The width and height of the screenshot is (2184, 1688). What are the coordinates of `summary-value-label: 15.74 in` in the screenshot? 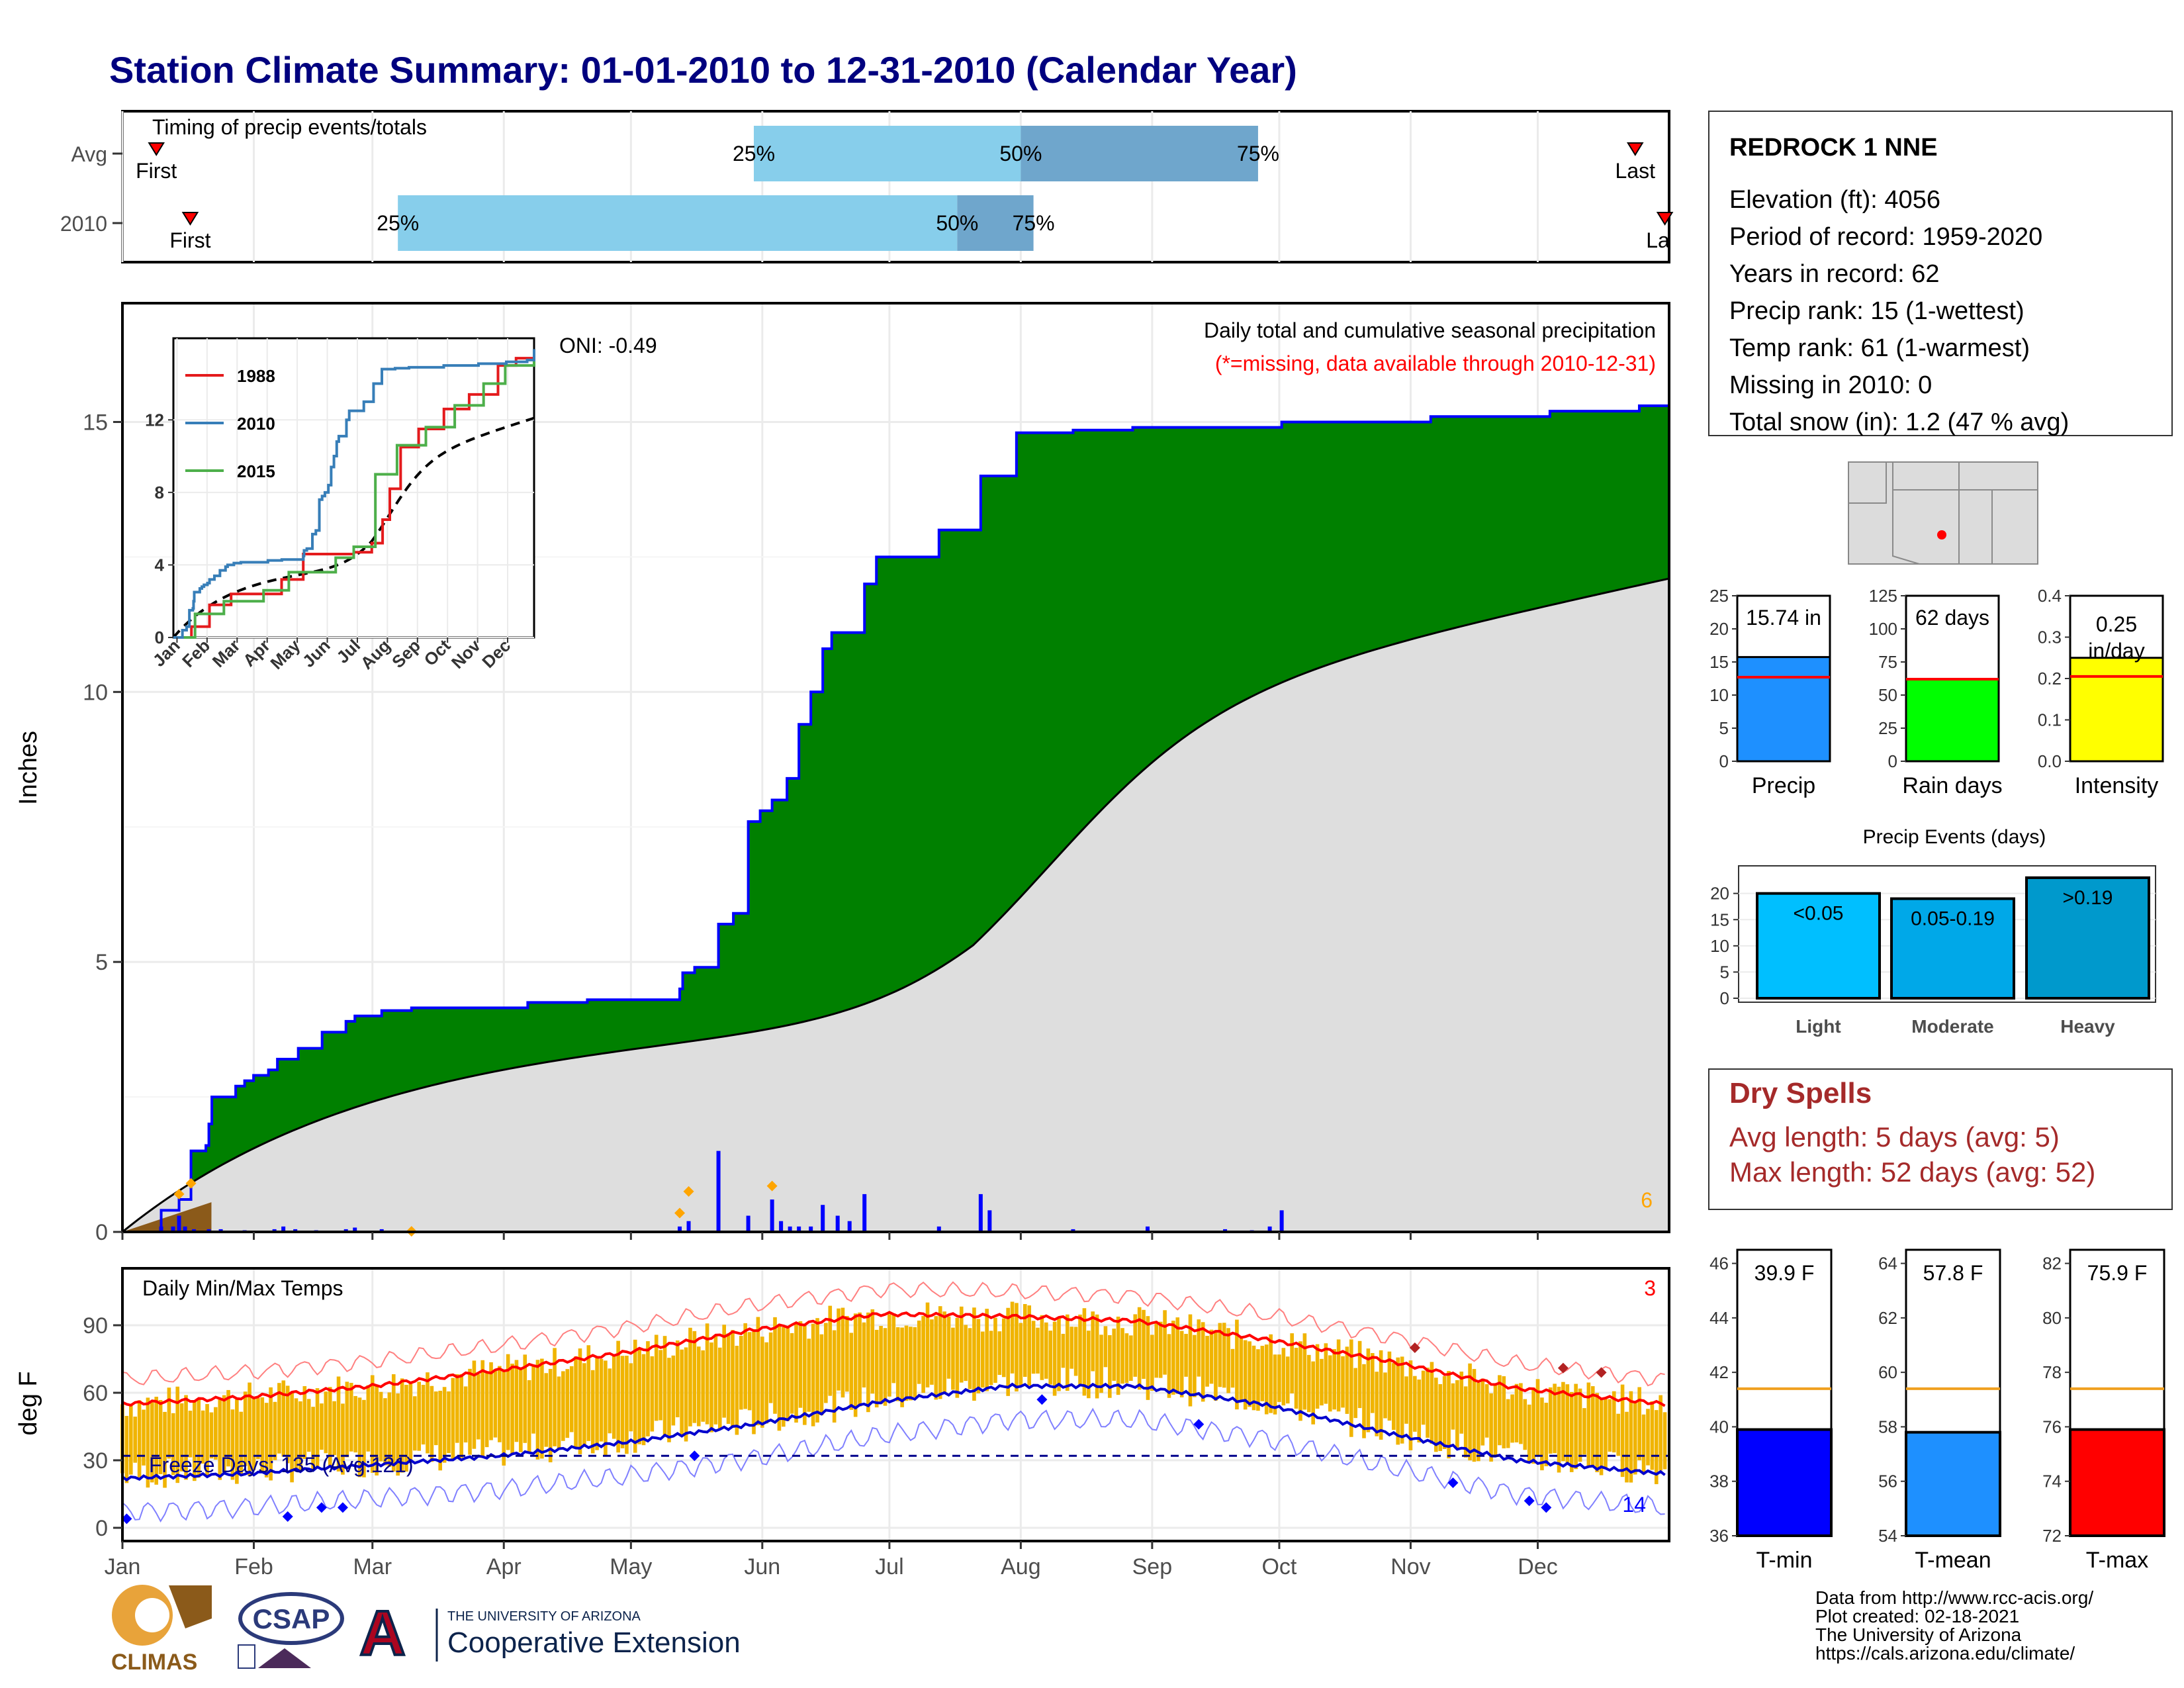 It's located at (1783, 618).